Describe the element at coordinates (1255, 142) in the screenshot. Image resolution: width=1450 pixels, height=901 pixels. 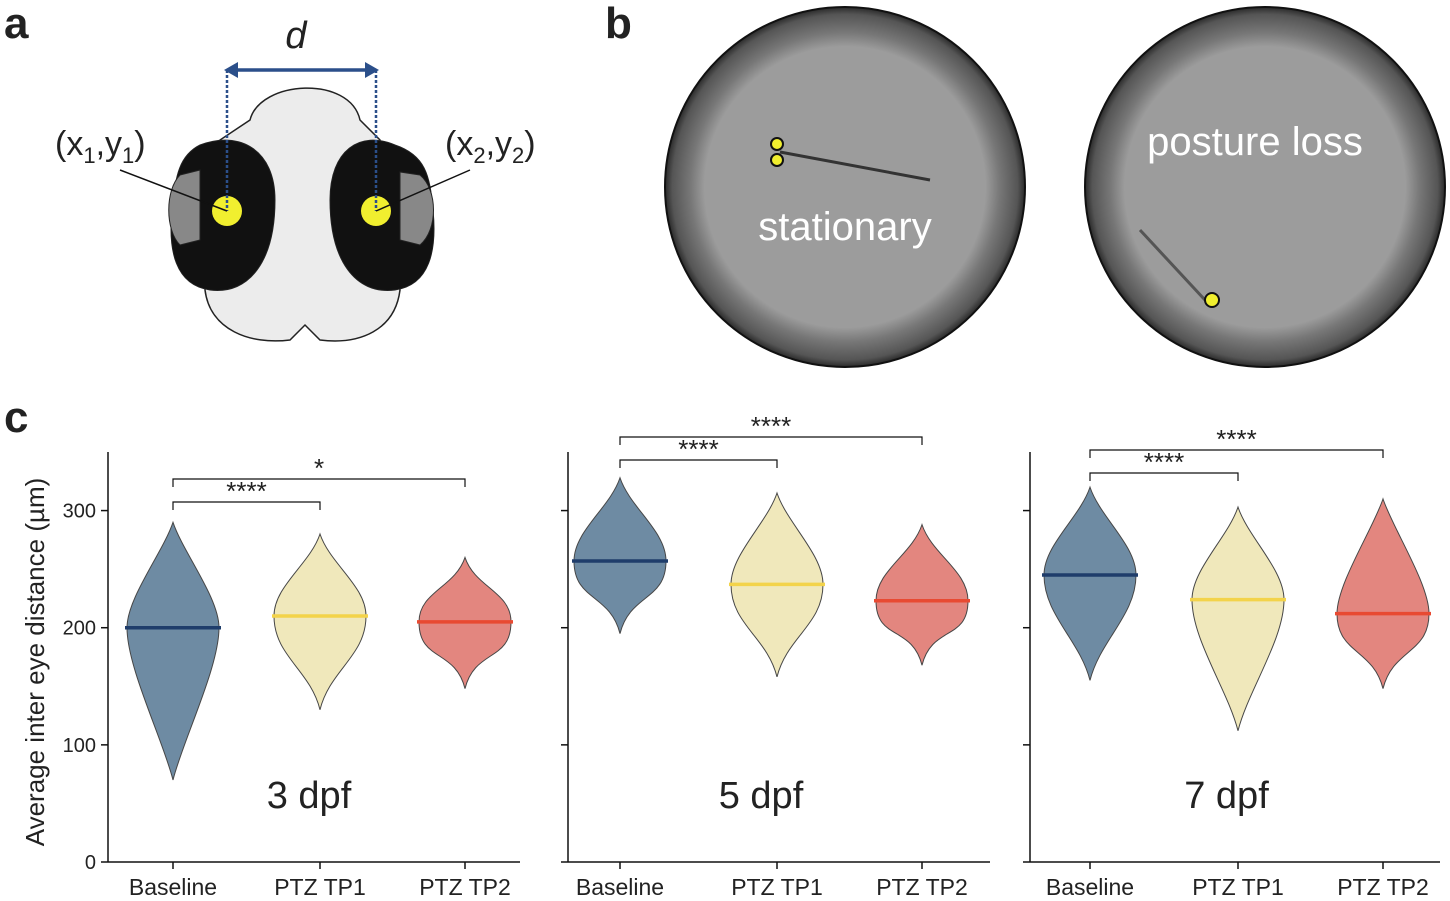
I see `dish-label: posture loss` at that location.